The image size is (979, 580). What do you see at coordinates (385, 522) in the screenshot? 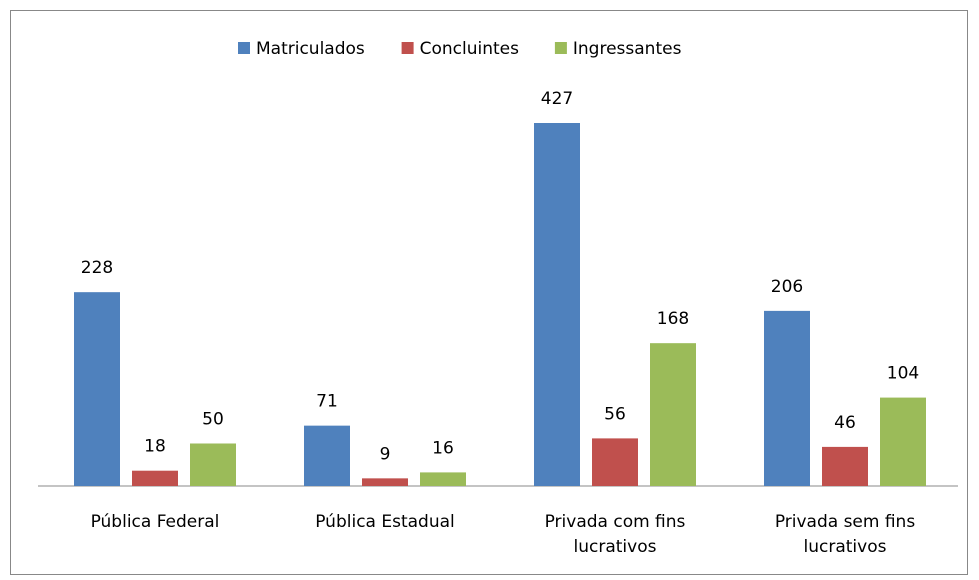
I see `x-tick-label: Pública Estadual` at bounding box center [385, 522].